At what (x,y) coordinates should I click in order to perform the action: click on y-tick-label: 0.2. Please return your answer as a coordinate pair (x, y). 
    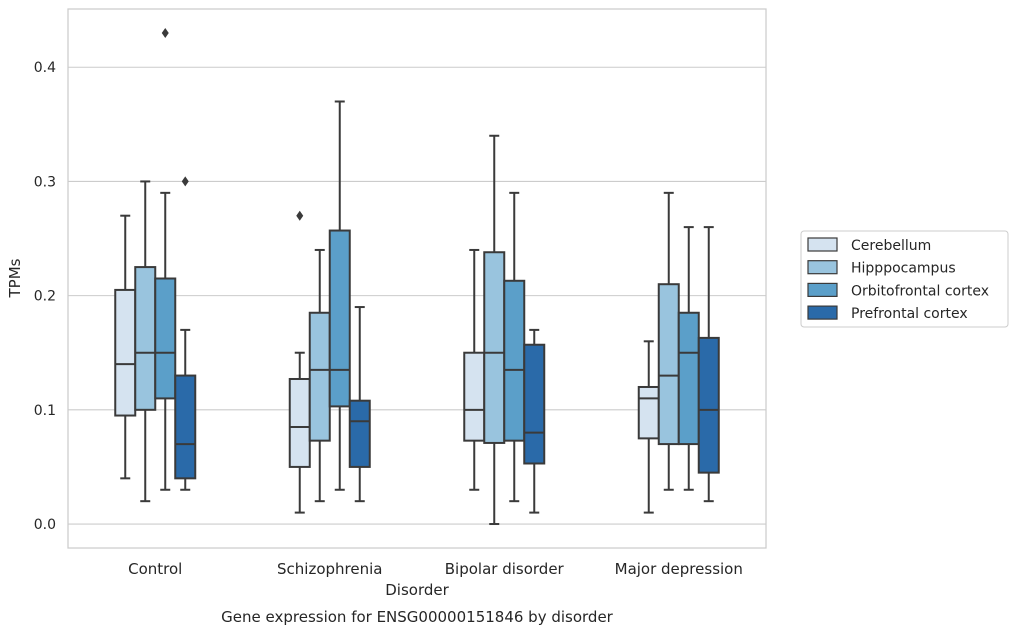
    Looking at the image, I should click on (45, 297).